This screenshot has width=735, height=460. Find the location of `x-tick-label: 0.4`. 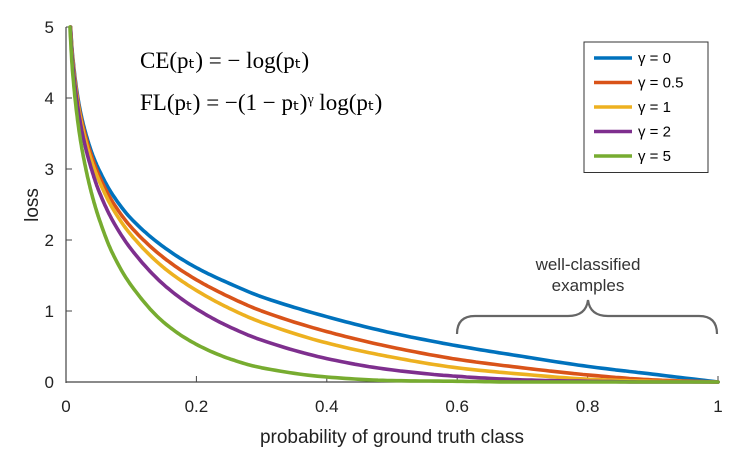

x-tick-label: 0.4 is located at coordinates (327, 406).